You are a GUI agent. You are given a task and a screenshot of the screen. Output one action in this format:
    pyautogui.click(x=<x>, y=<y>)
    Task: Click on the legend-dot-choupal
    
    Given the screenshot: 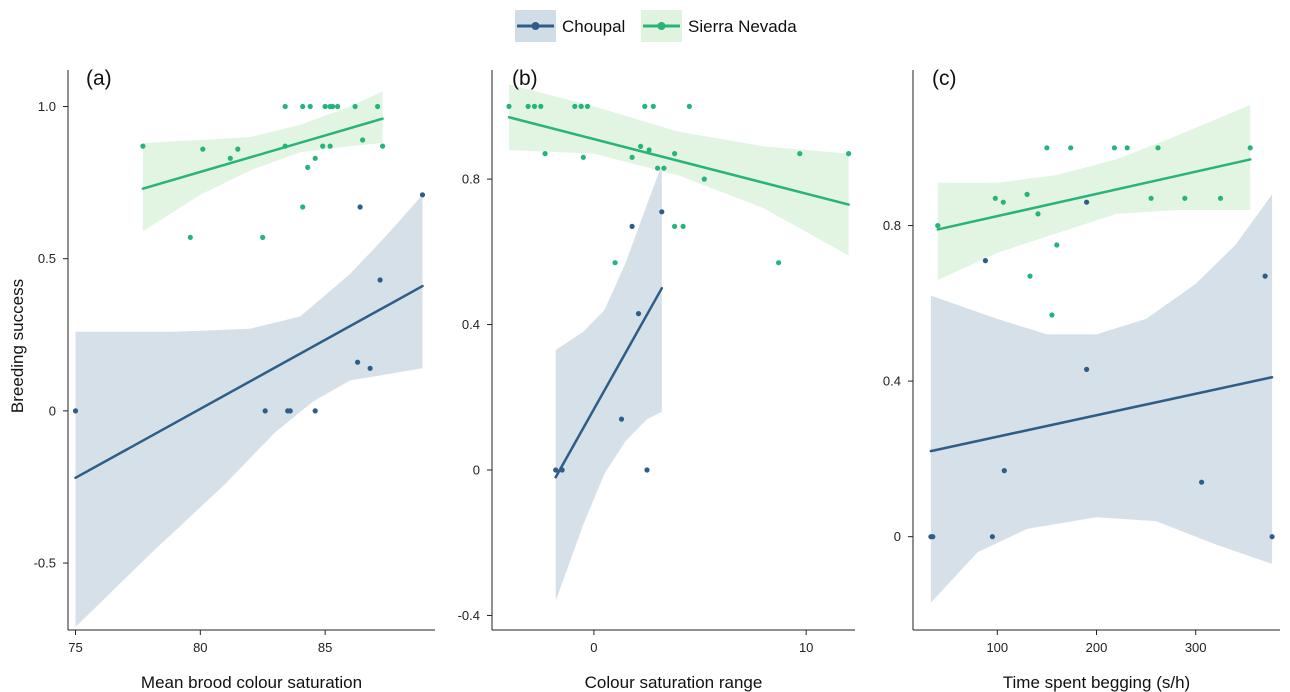 What is the action you would take?
    pyautogui.click(x=535, y=26)
    